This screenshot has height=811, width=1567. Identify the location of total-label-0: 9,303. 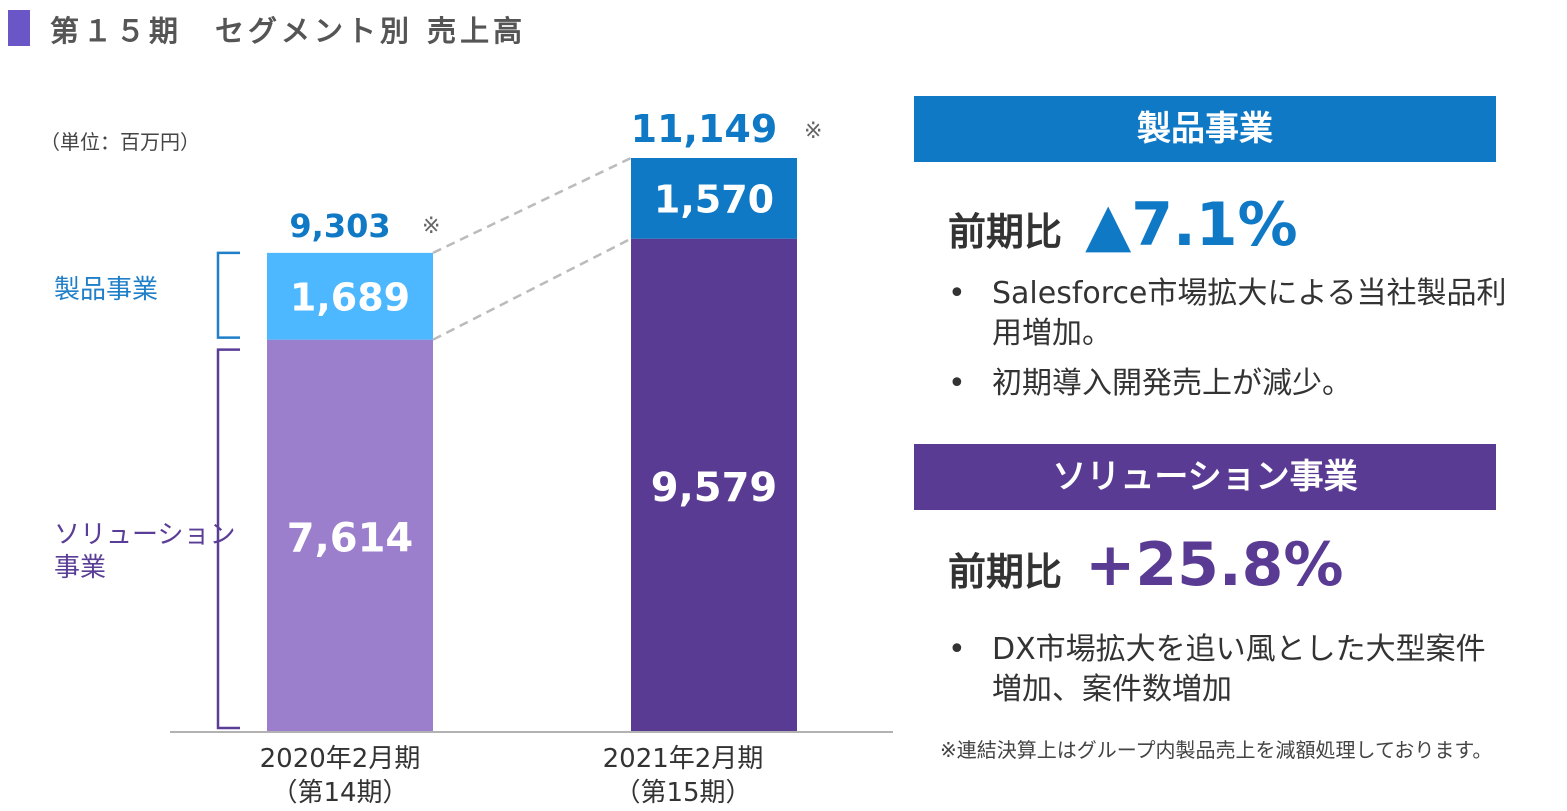
(339, 226).